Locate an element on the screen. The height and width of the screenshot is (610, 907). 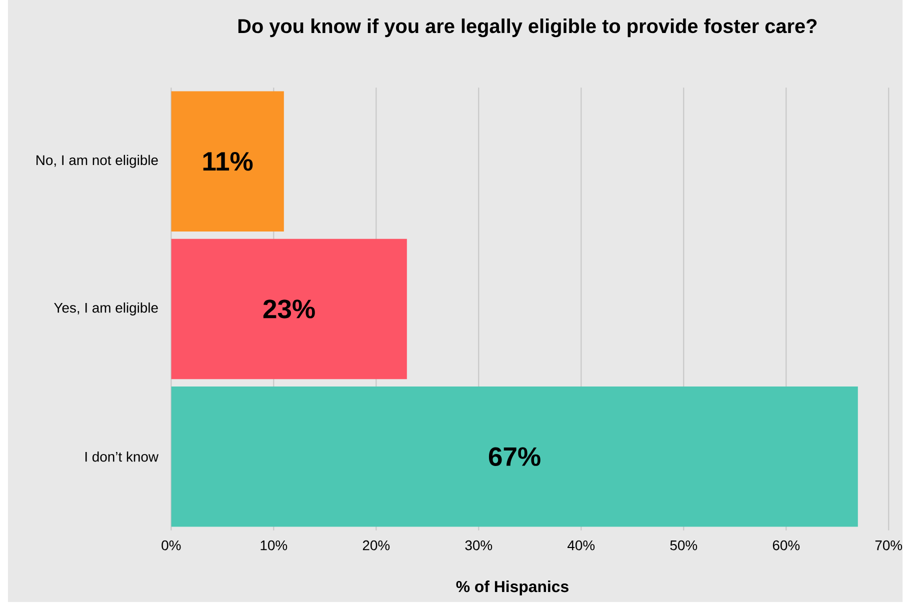
data-label: 23% is located at coordinates (289, 309).